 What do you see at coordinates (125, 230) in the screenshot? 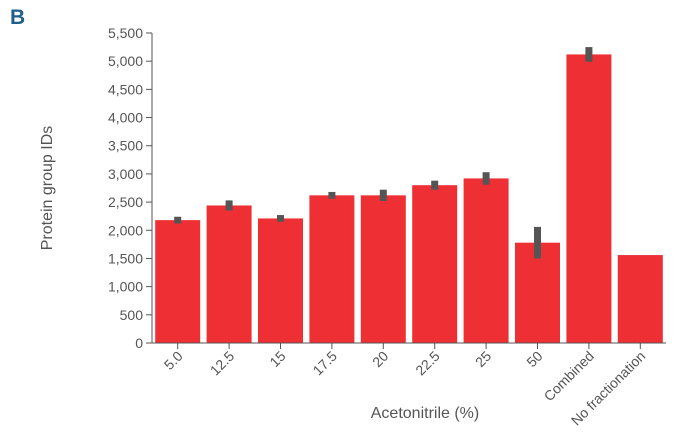
I see `y-tick-label: 2,000` at bounding box center [125, 230].